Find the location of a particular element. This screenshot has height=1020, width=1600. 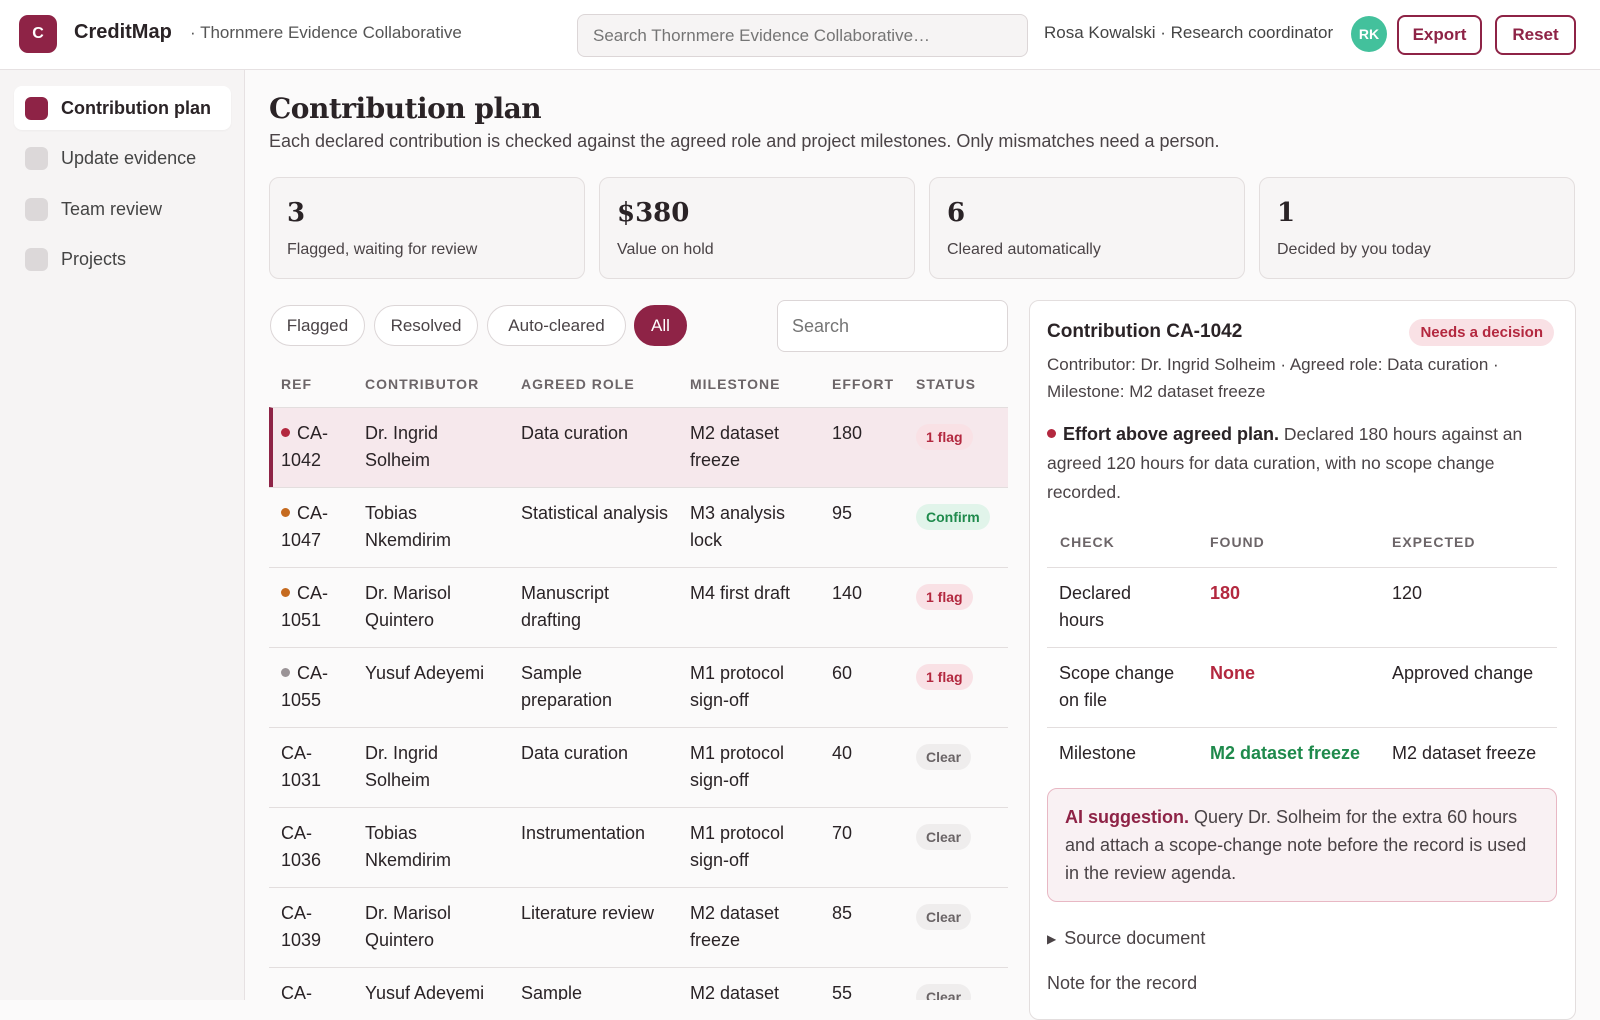

cell-role: Sample is located at coordinates (552, 991).